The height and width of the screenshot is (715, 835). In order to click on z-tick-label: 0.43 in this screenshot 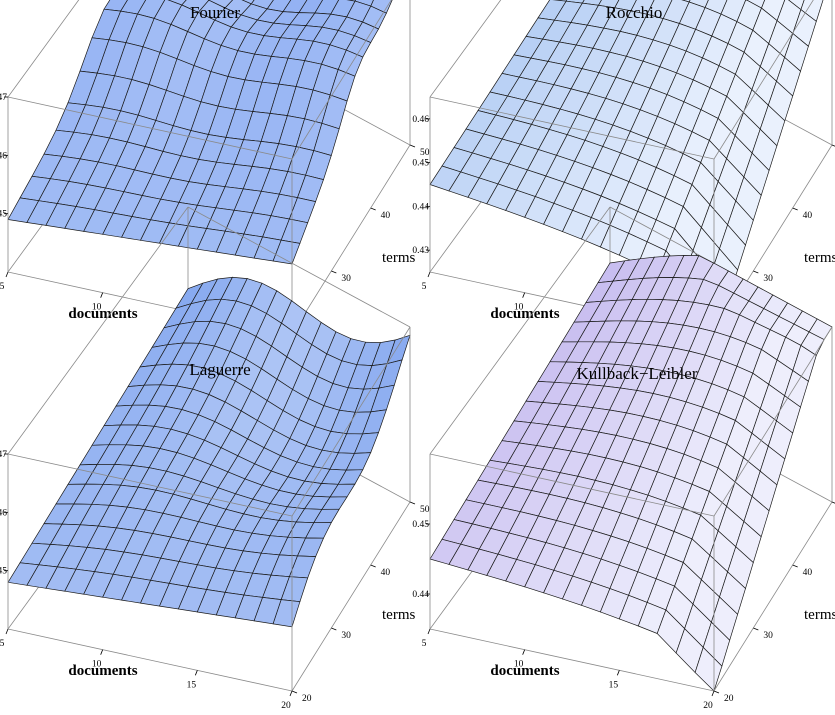, I will do `click(420, 251)`.